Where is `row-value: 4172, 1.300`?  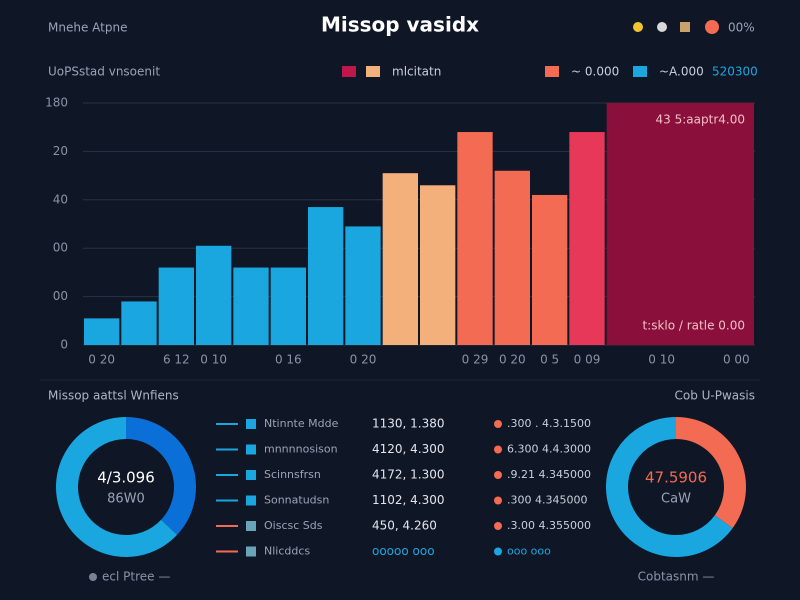
row-value: 4172, 1.300 is located at coordinates (408, 475).